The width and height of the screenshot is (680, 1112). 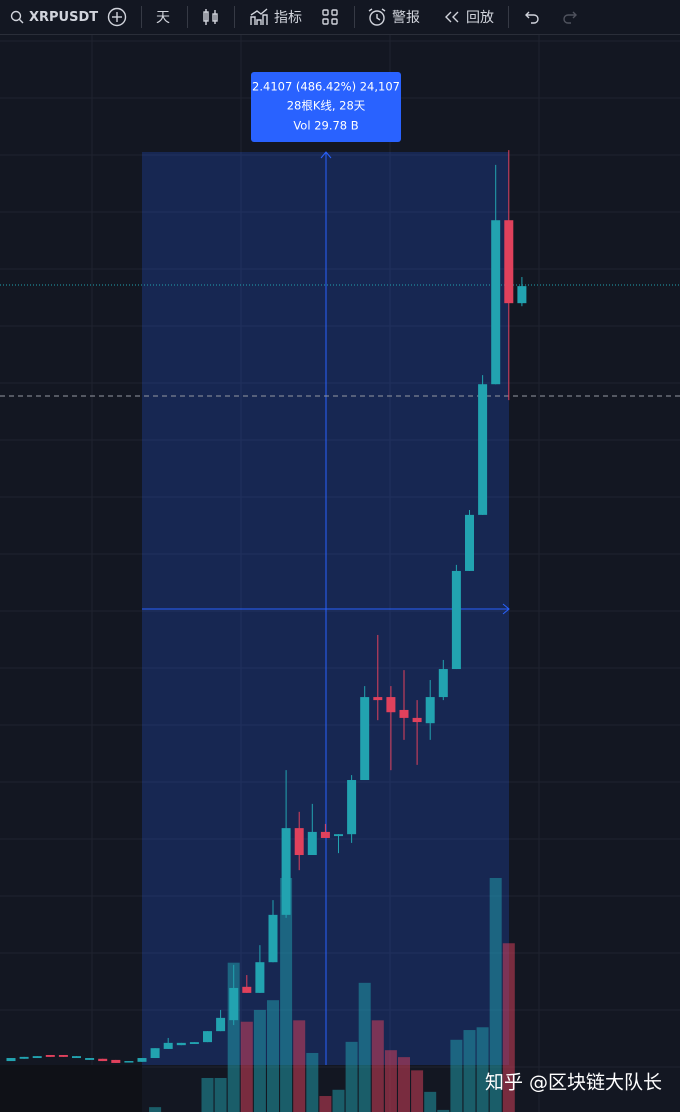 I want to click on undo-icon, so click(x=532, y=17).